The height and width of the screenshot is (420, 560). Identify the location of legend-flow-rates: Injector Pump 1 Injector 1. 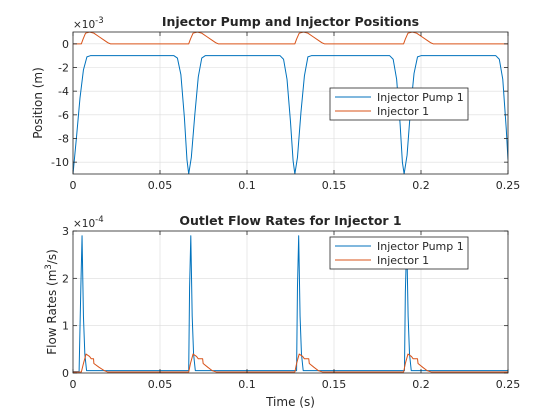
(399, 253).